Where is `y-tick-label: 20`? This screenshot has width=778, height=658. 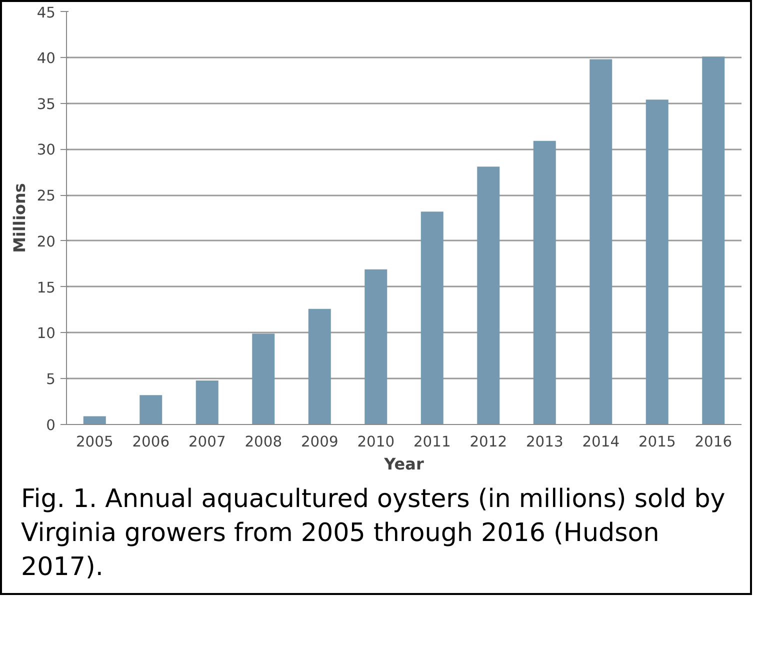 y-tick-label: 20 is located at coordinates (46, 241).